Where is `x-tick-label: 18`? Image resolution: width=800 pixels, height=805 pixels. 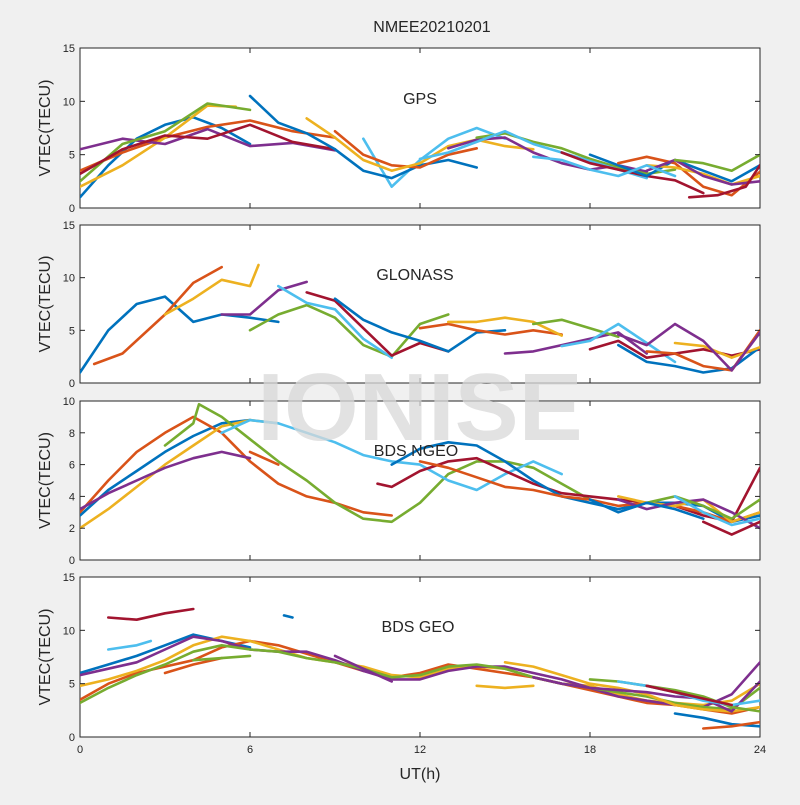 x-tick-label: 18 is located at coordinates (590, 750).